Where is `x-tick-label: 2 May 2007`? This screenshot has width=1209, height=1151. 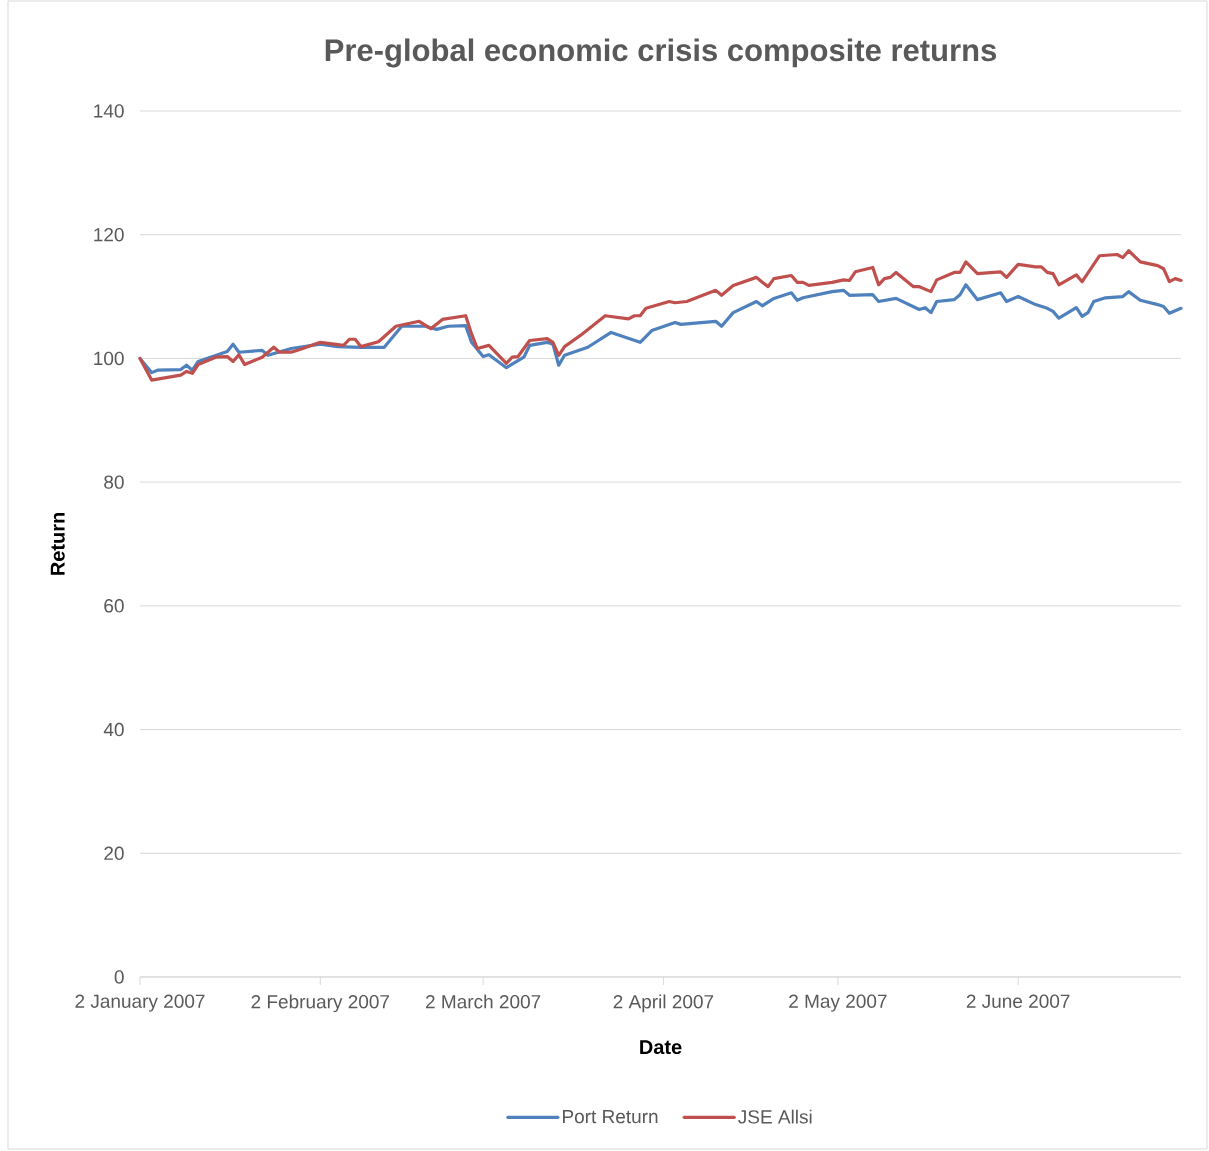 x-tick-label: 2 May 2007 is located at coordinates (838, 1003).